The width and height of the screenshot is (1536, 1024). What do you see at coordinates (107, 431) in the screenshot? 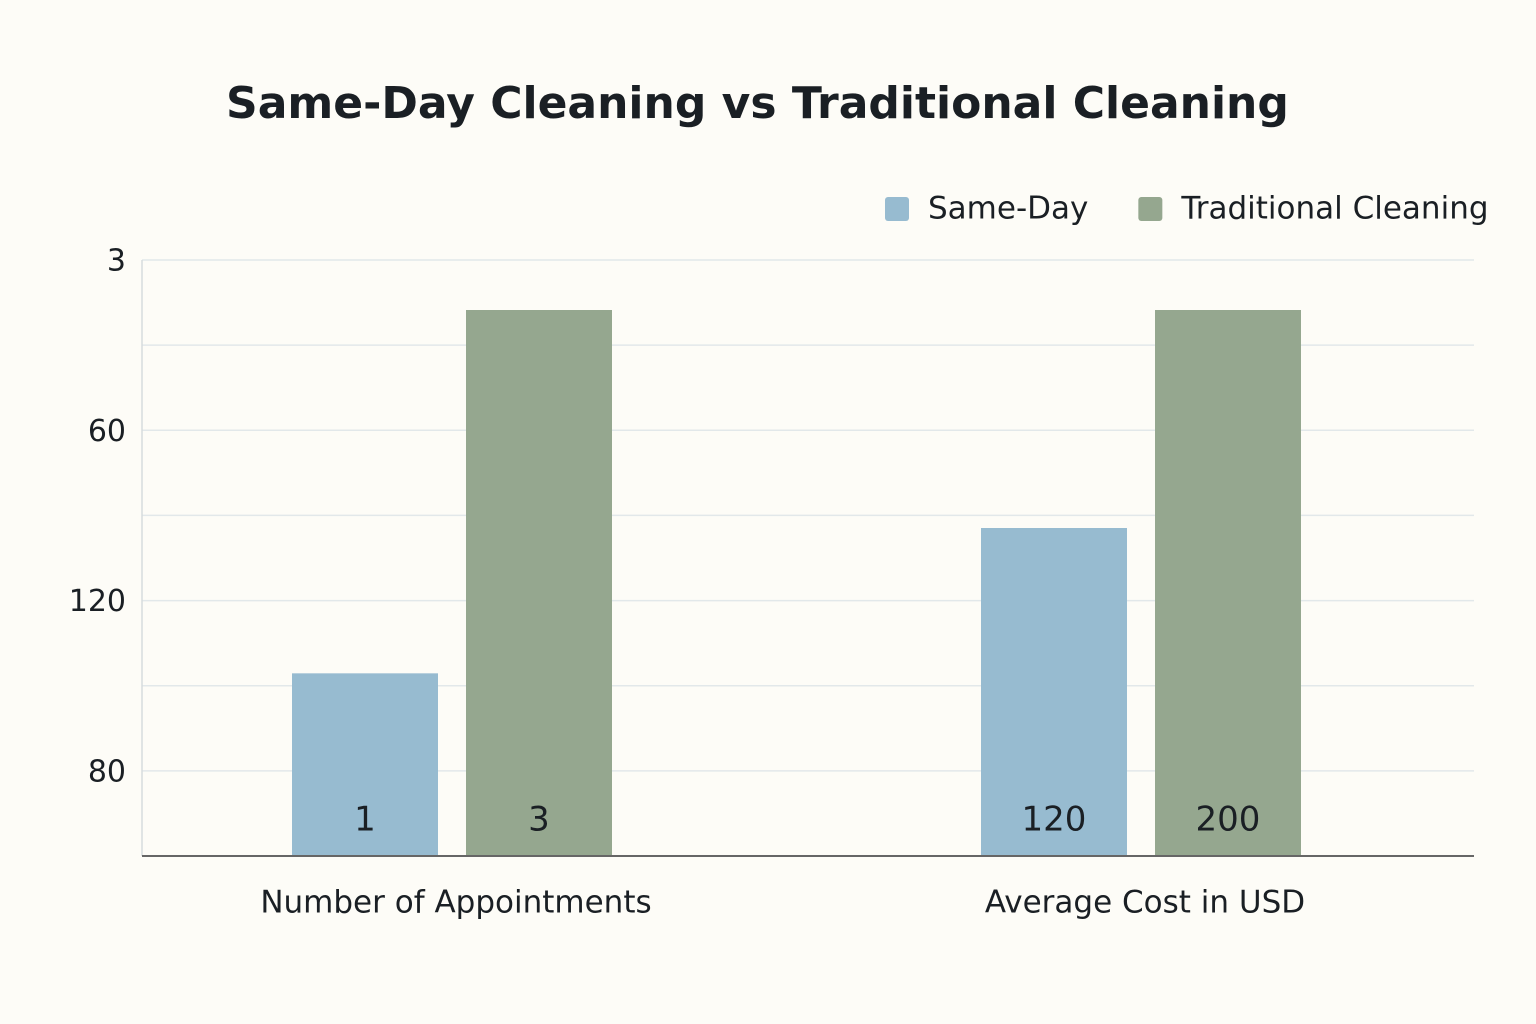
I see `y-tick-label: 60` at bounding box center [107, 431].